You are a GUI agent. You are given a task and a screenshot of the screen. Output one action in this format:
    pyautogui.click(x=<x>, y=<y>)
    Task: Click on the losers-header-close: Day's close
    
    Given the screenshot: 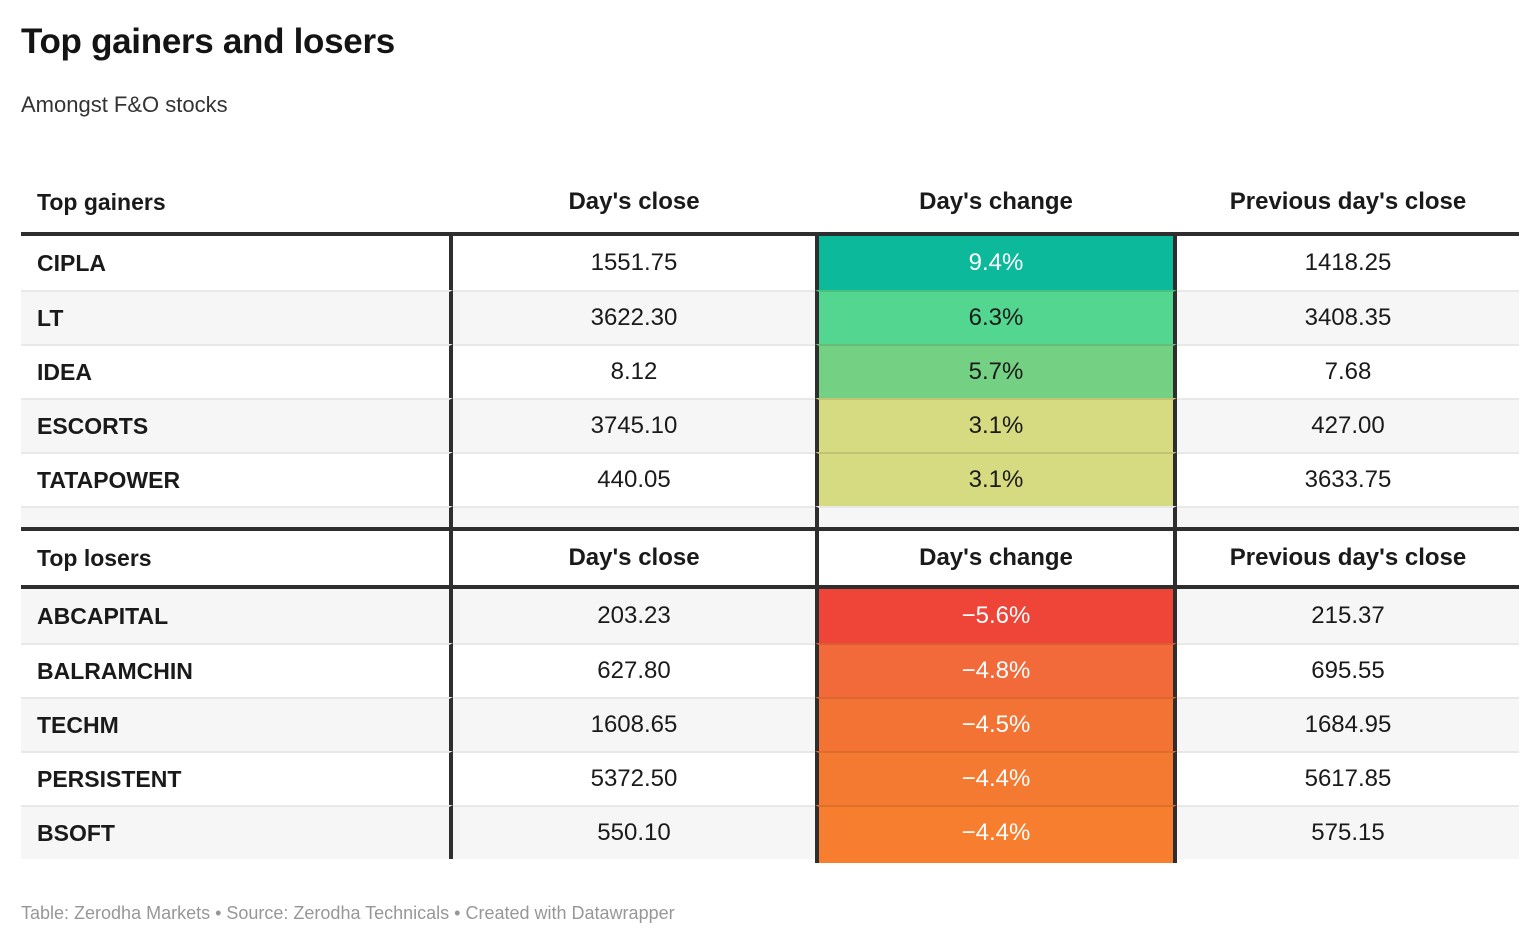 What is the action you would take?
    pyautogui.click(x=634, y=558)
    